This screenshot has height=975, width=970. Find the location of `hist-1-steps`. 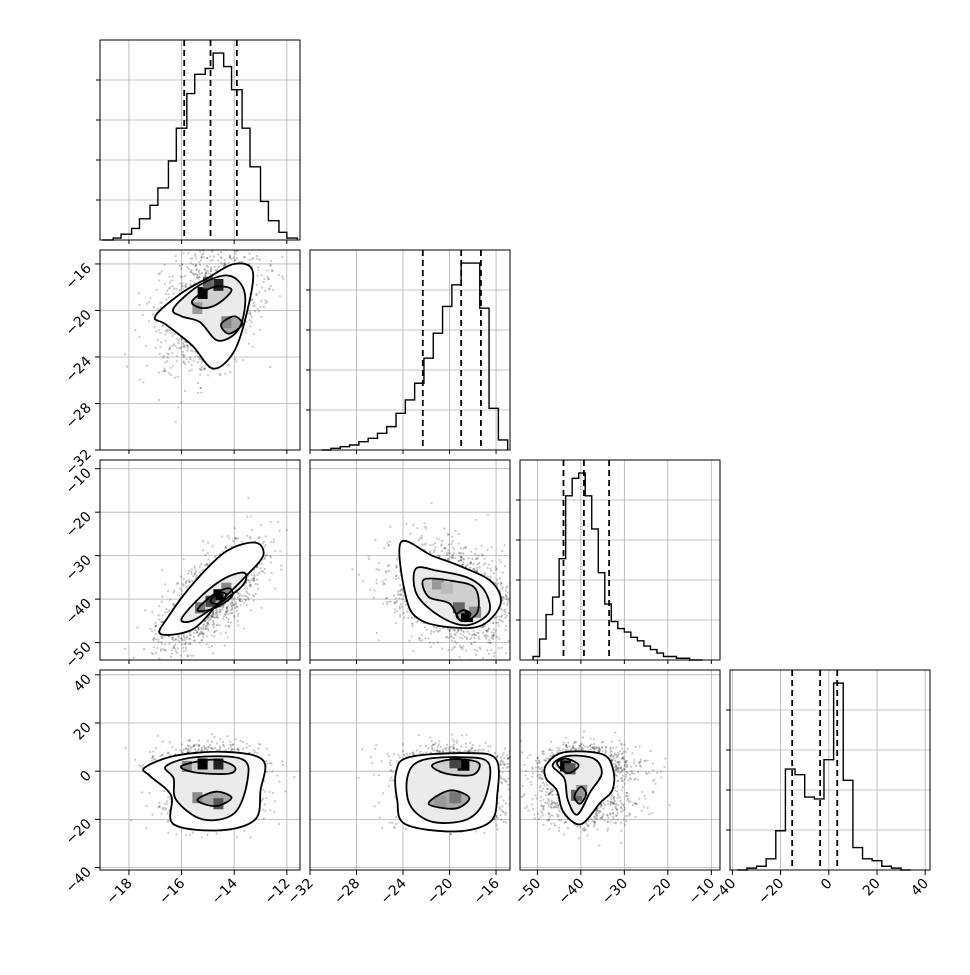

hist-1-steps is located at coordinates (415, 356).